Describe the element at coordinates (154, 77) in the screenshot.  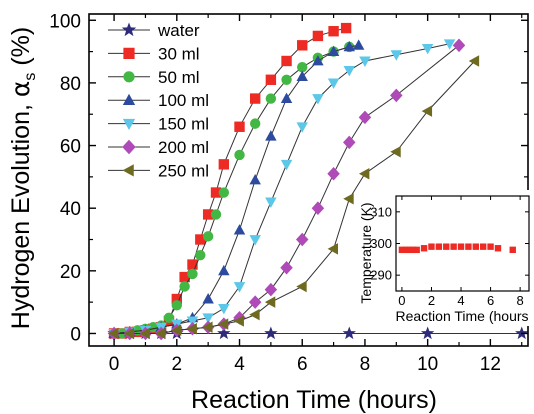
I see `legend-item-50-ml: 50 ml` at that location.